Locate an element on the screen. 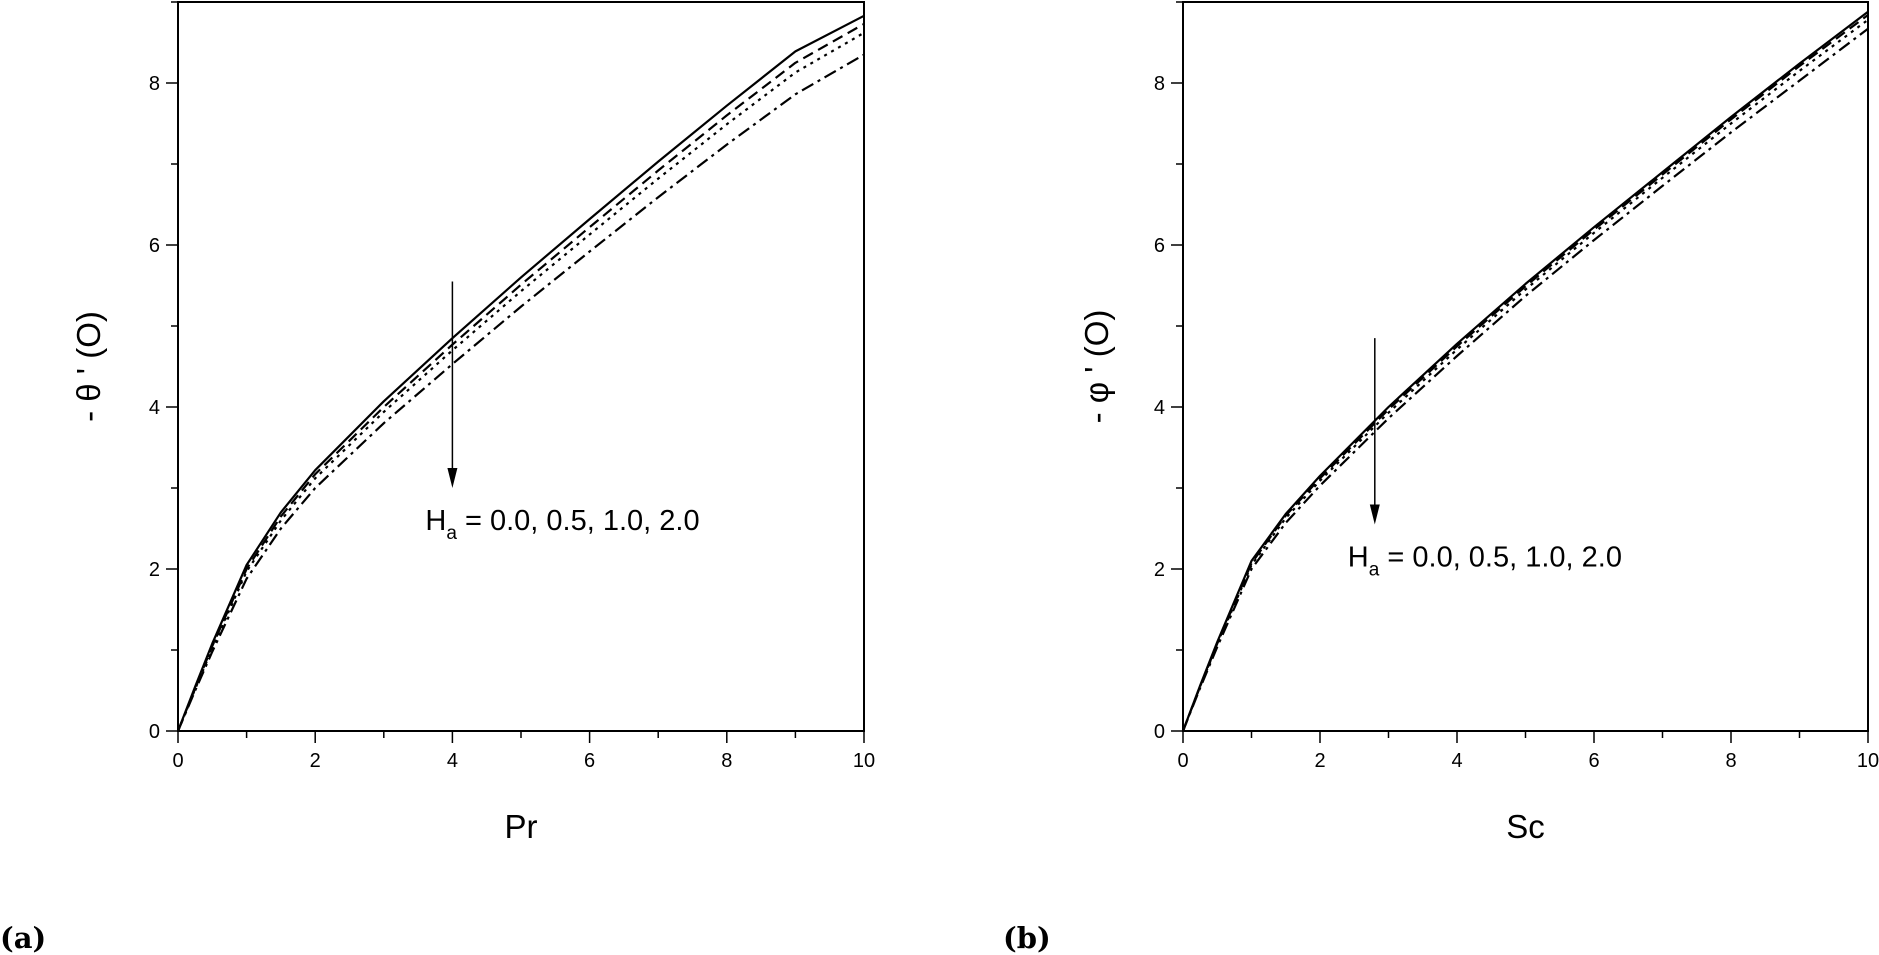 The image size is (1879, 955). y-axis-title: - θ ' (O) is located at coordinates (88, 366).